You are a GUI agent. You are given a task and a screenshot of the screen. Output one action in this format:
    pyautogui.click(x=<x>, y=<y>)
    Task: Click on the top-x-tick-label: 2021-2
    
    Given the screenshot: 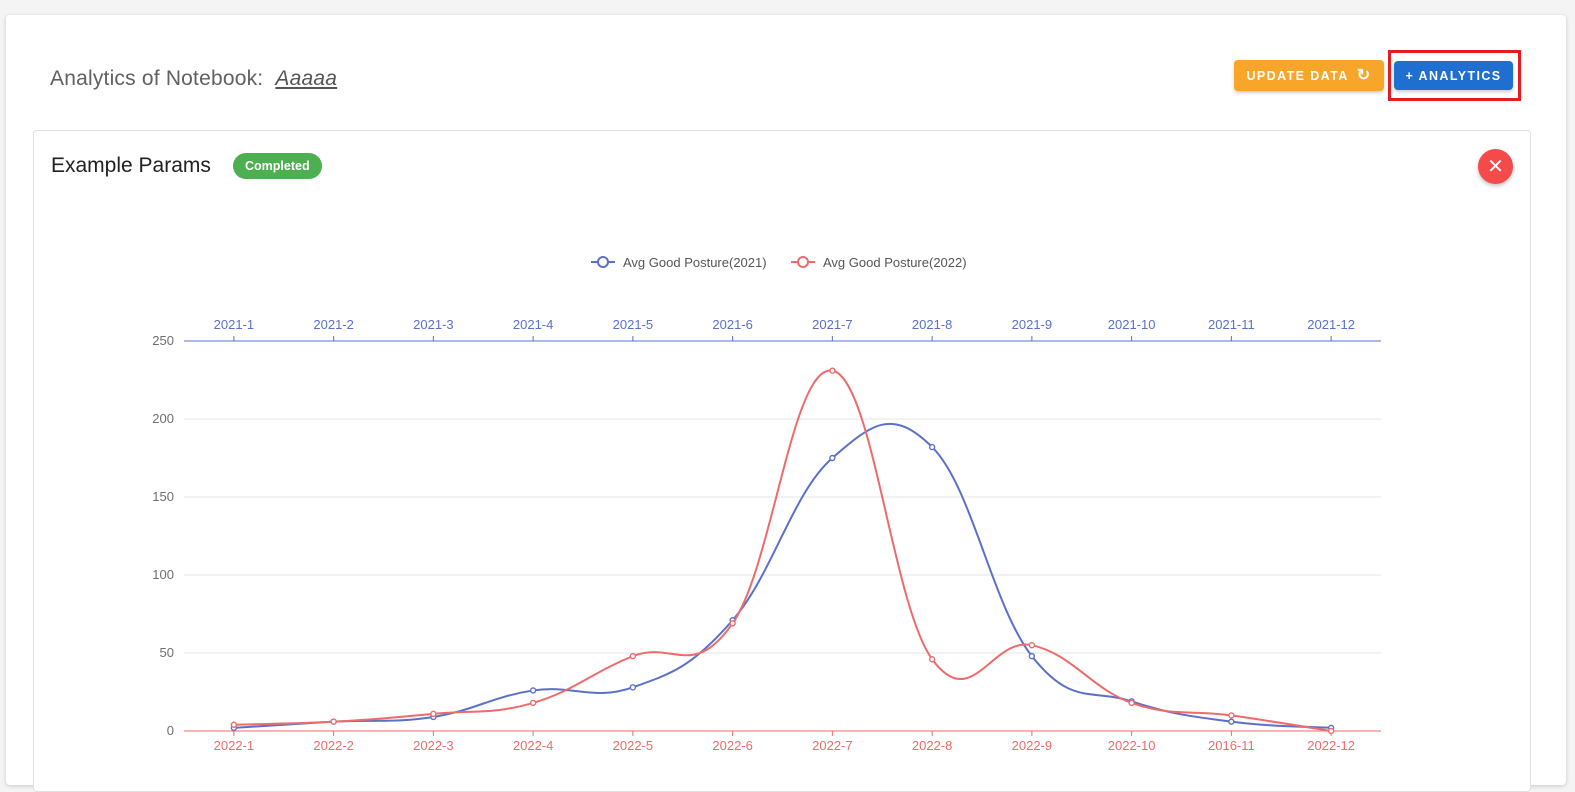 What is the action you would take?
    pyautogui.click(x=333, y=324)
    